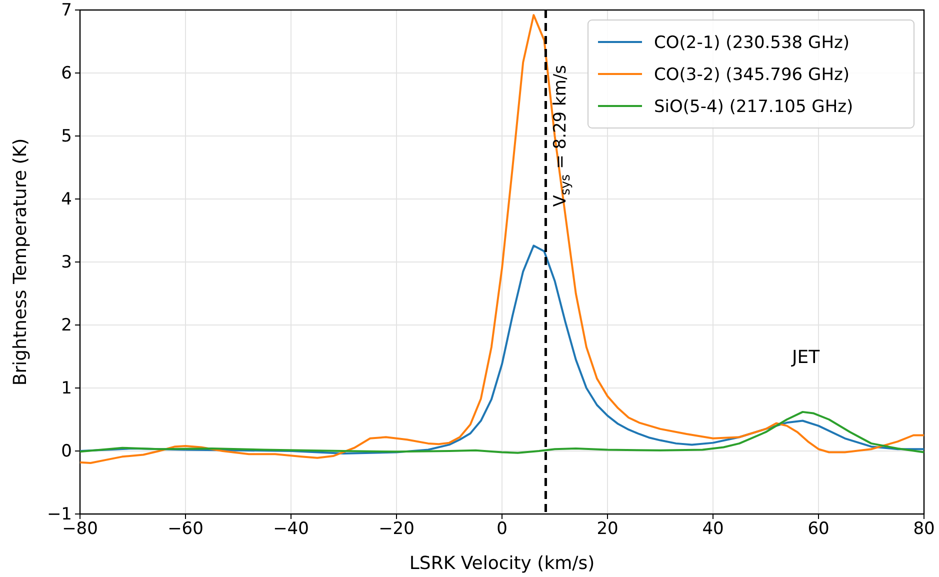  I want to click on y-tick-label: 3, so click(66, 262).